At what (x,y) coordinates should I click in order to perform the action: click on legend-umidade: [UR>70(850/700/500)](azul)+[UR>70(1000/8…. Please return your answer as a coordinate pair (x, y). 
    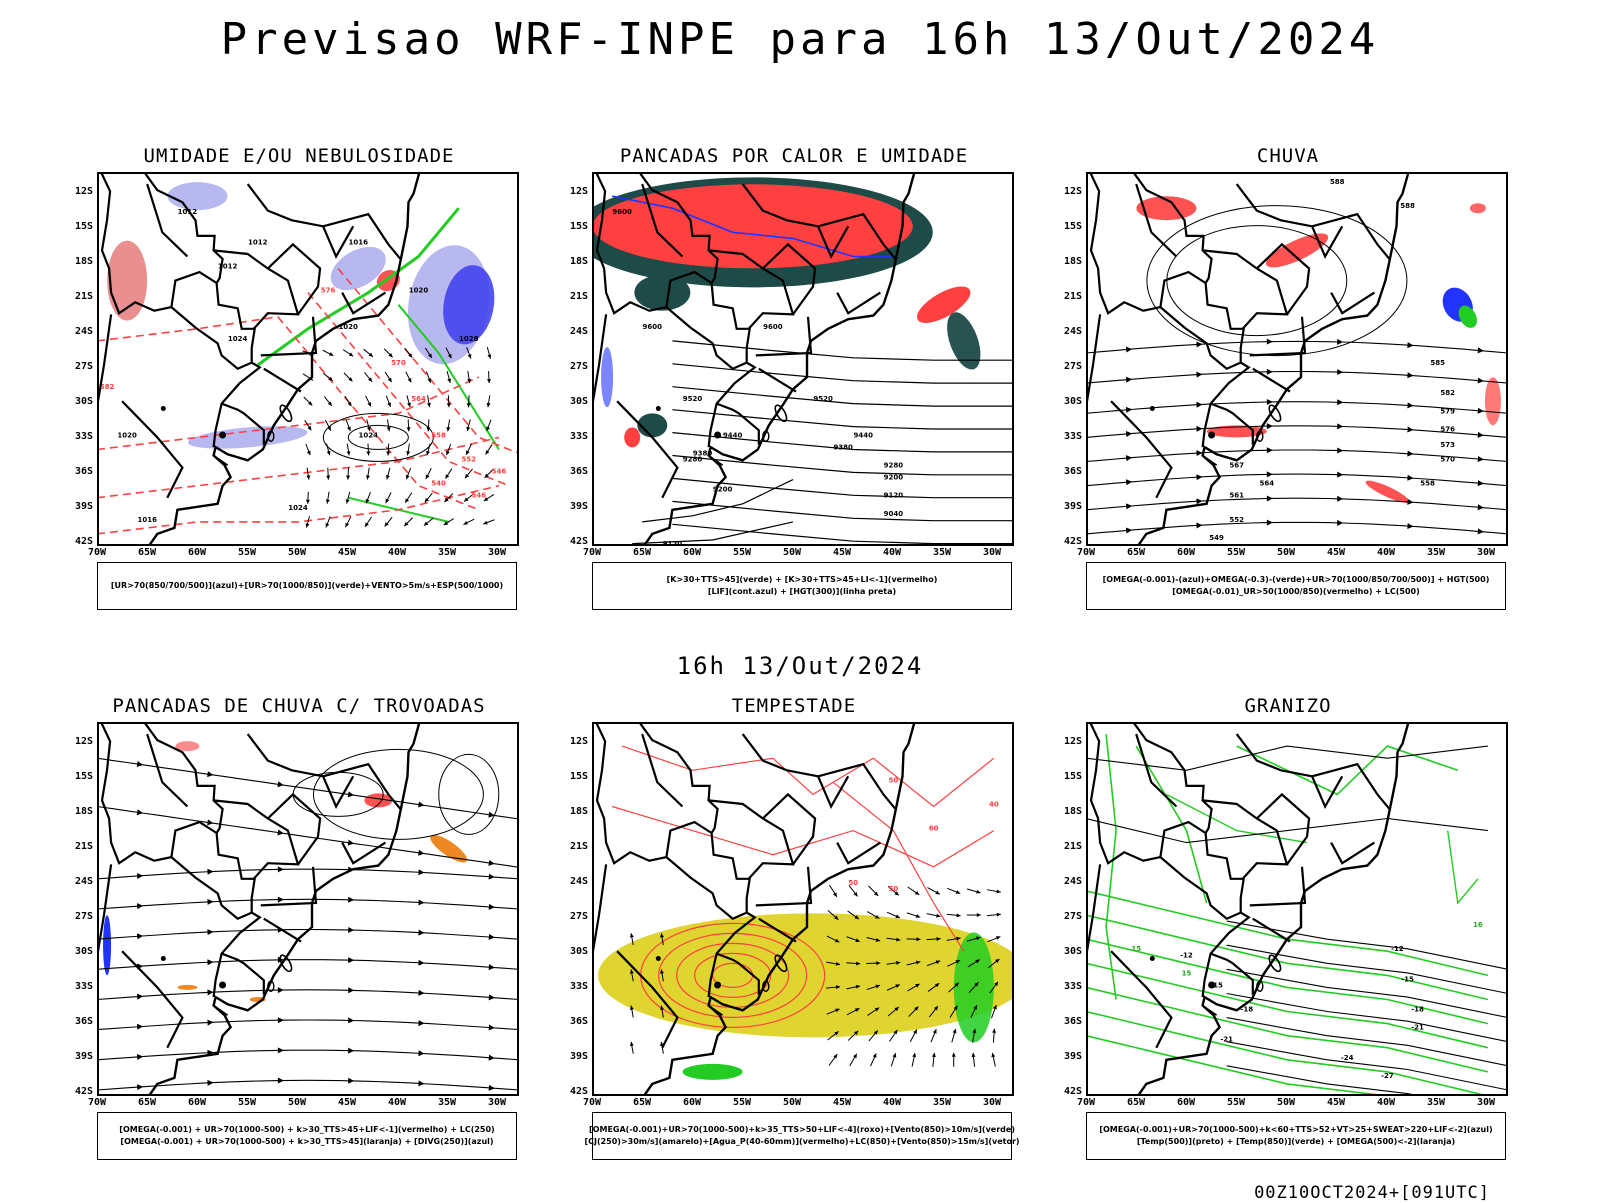
    Looking at the image, I should click on (307, 586).